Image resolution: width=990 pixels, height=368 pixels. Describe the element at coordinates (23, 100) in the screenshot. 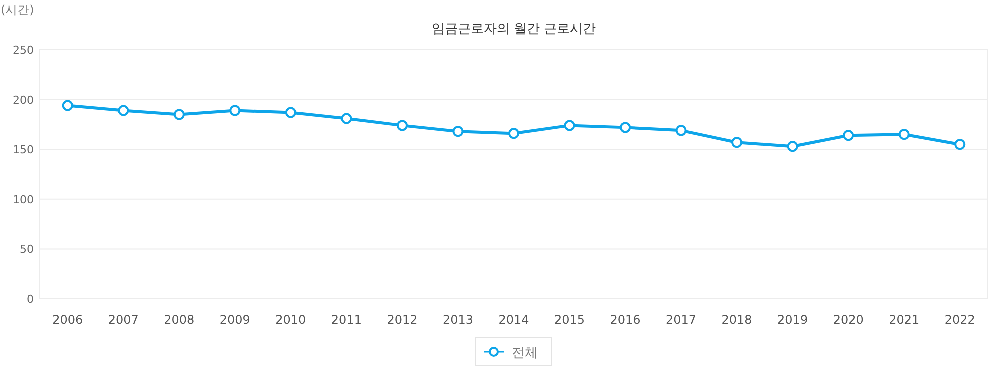

I see `y-tick-label: 200` at that location.